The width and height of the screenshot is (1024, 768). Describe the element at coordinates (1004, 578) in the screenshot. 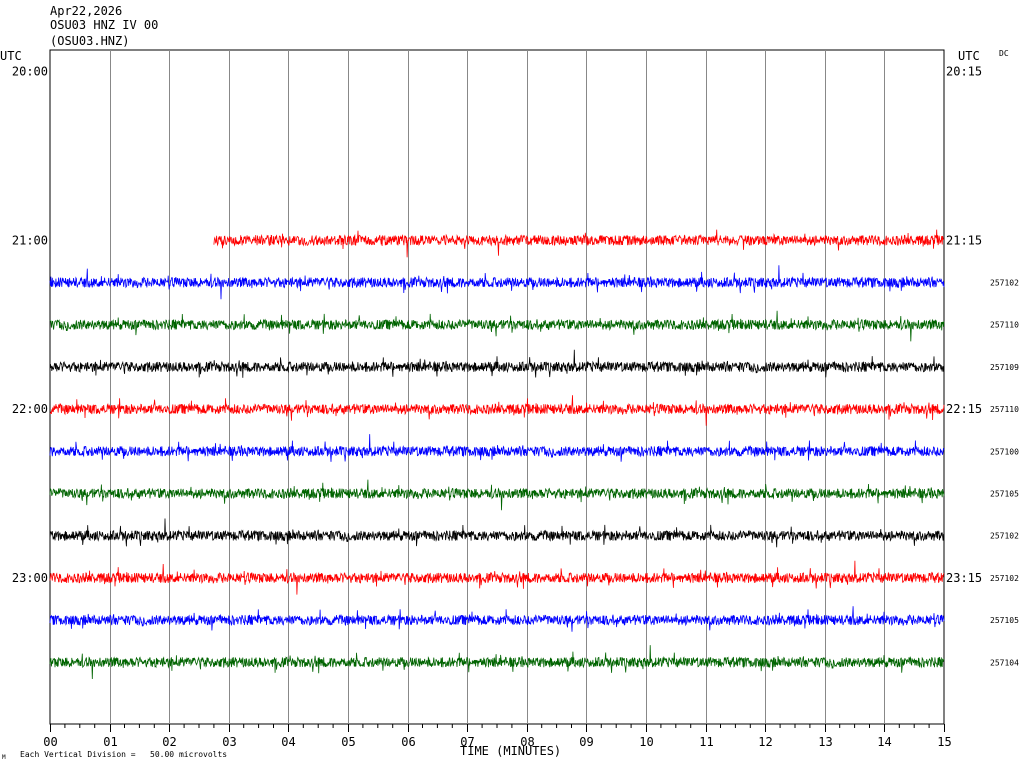

I see `trace-amp-label-row-12: 257102` at that location.